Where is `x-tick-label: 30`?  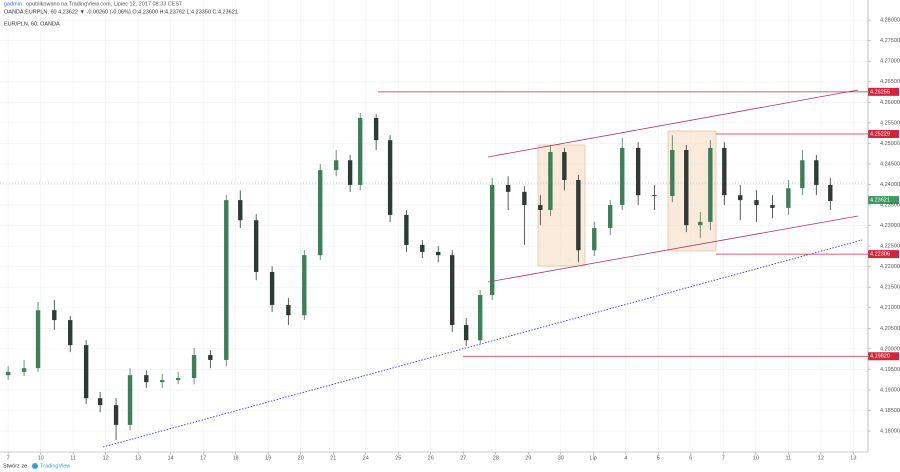
x-tick-label: 30 is located at coordinates (561, 458).